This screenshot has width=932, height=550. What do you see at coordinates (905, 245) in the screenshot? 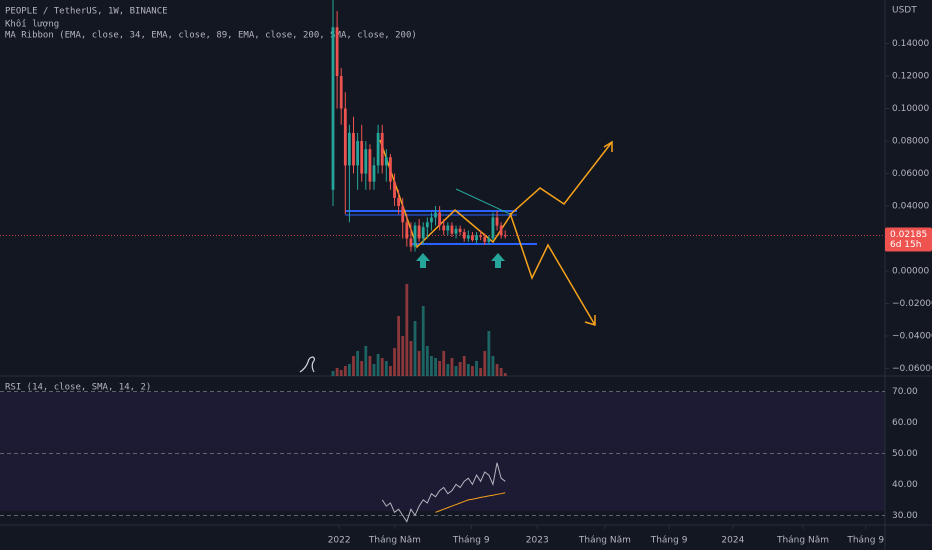
I see `countdown: 6d 15h` at bounding box center [905, 245].